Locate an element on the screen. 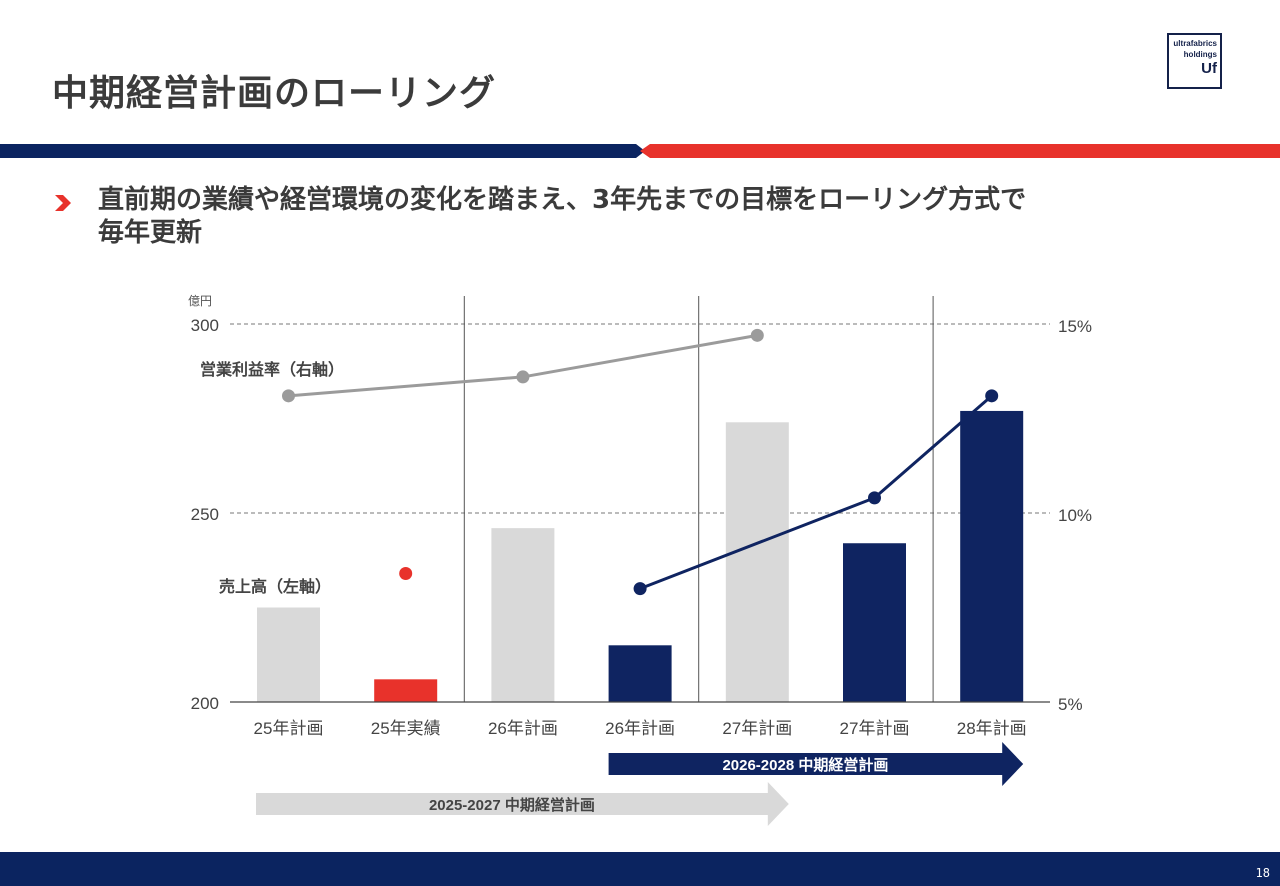 Image resolution: width=1280 pixels, height=886 pixels. y2-tick-label-1: 10% is located at coordinates (1075, 515).